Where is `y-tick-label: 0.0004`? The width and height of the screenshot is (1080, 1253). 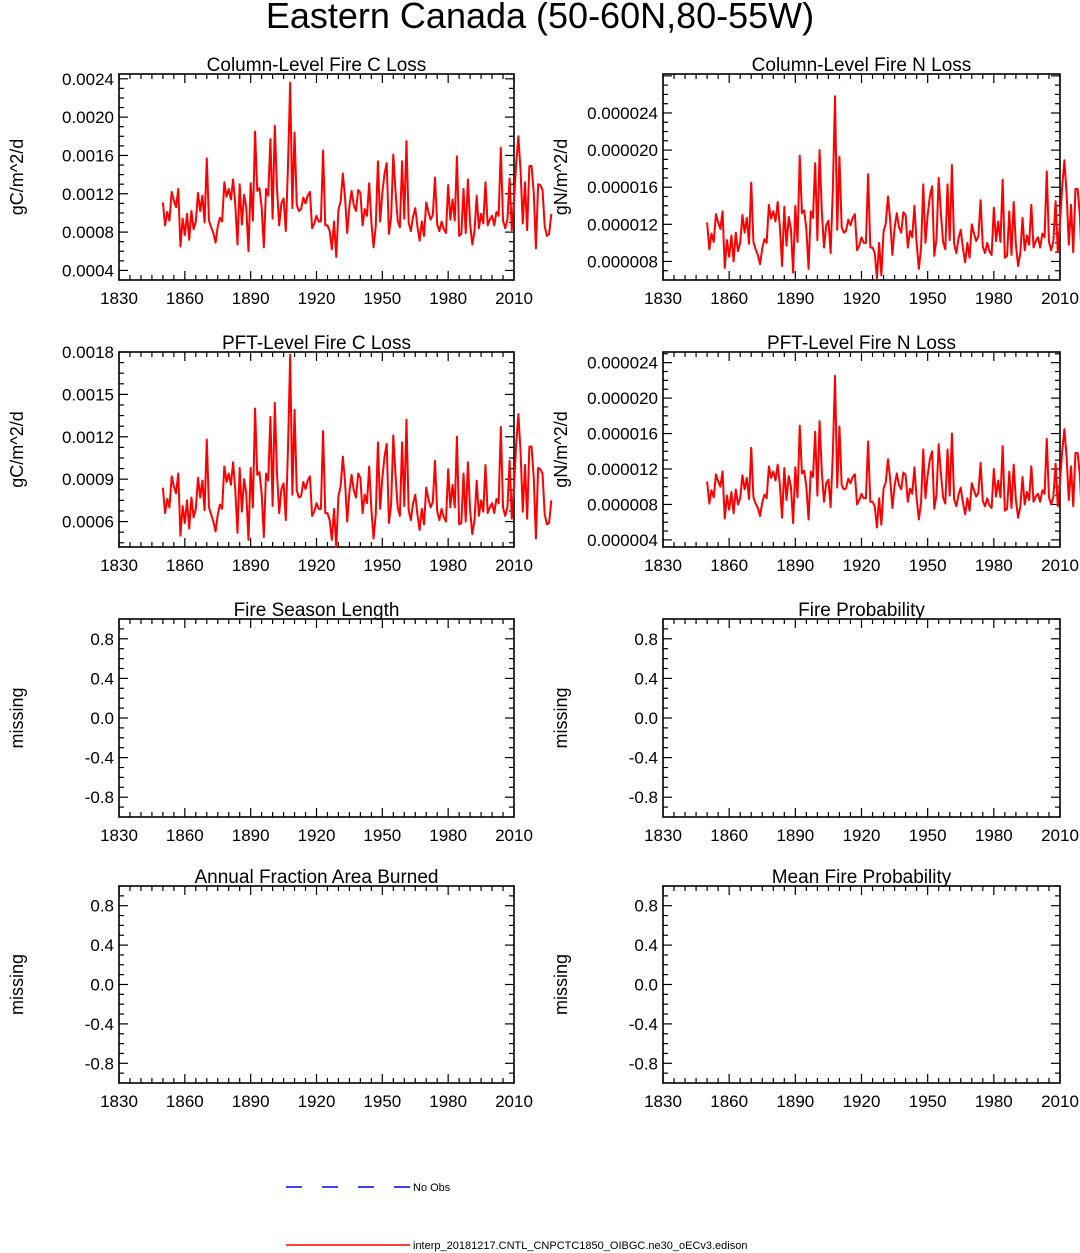
y-tick-label: 0.0004 is located at coordinates (88, 270).